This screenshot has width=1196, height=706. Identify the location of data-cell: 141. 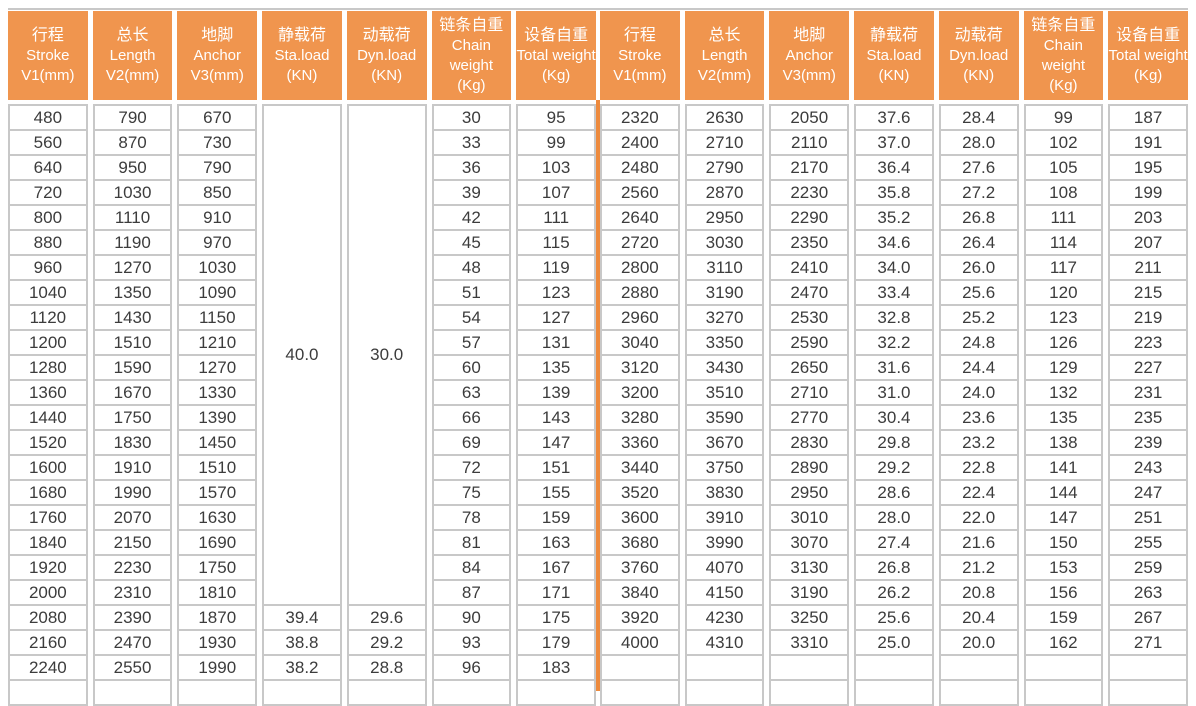
(1063, 468).